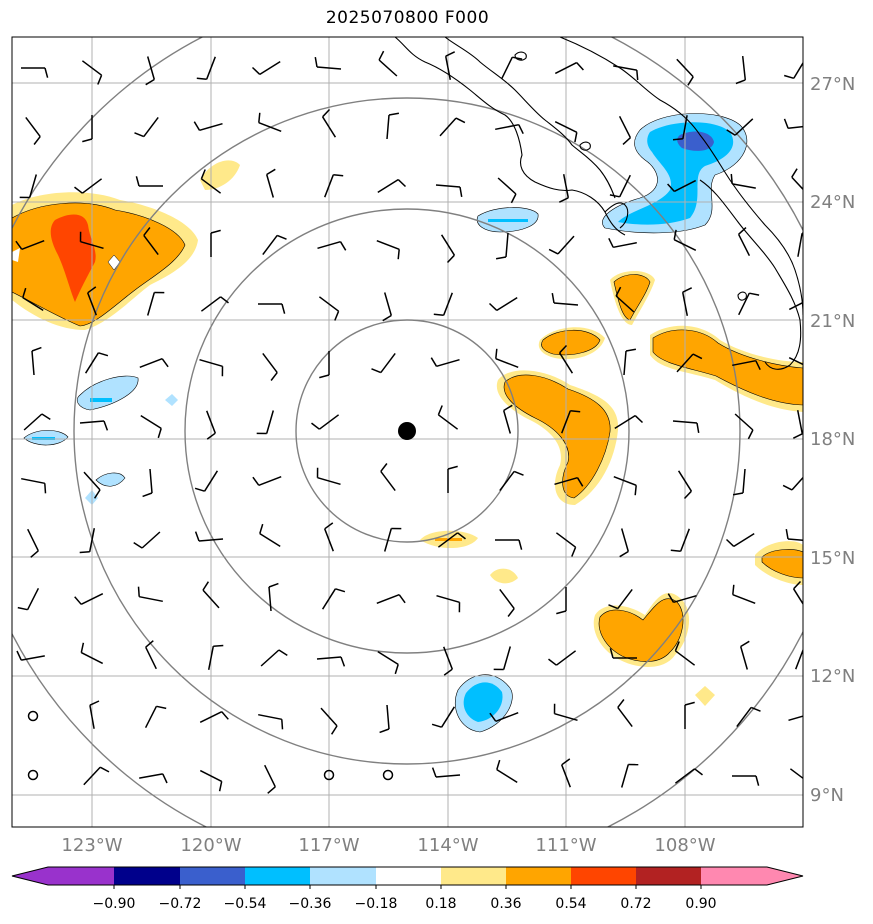  I want to click on lon-label: 108°W, so click(684, 845).